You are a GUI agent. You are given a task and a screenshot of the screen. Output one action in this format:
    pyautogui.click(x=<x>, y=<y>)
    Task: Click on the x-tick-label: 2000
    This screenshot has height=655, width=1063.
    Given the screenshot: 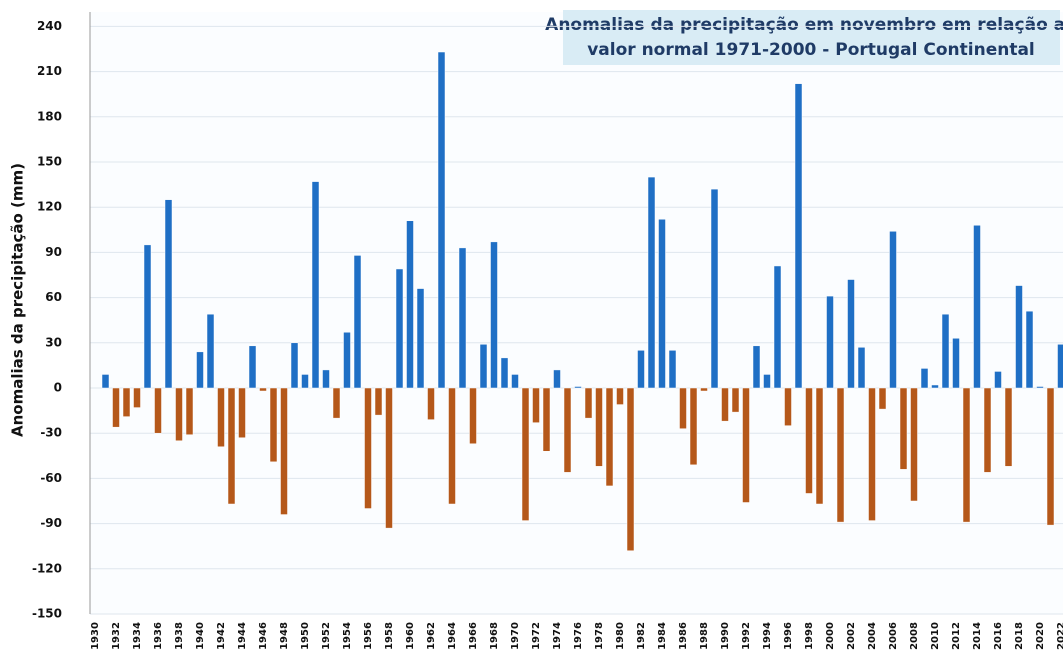 What is the action you would take?
    pyautogui.click(x=830, y=636)
    